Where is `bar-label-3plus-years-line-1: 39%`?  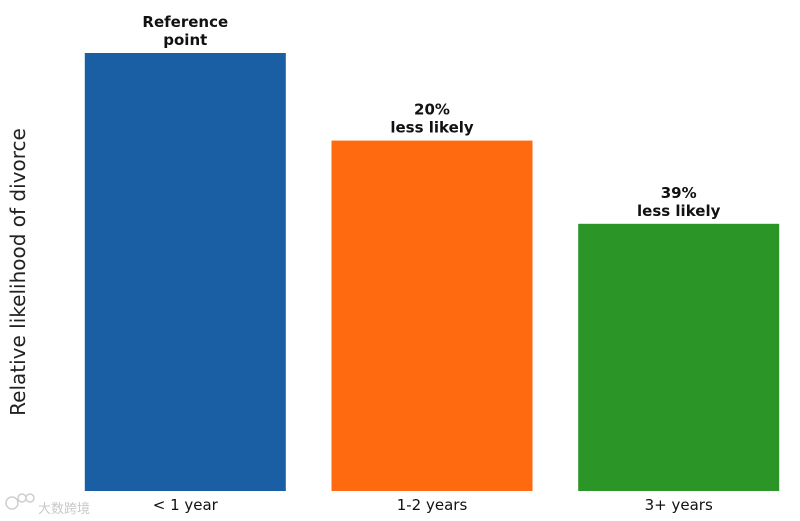 bar-label-3plus-years-line-1: 39% is located at coordinates (679, 193).